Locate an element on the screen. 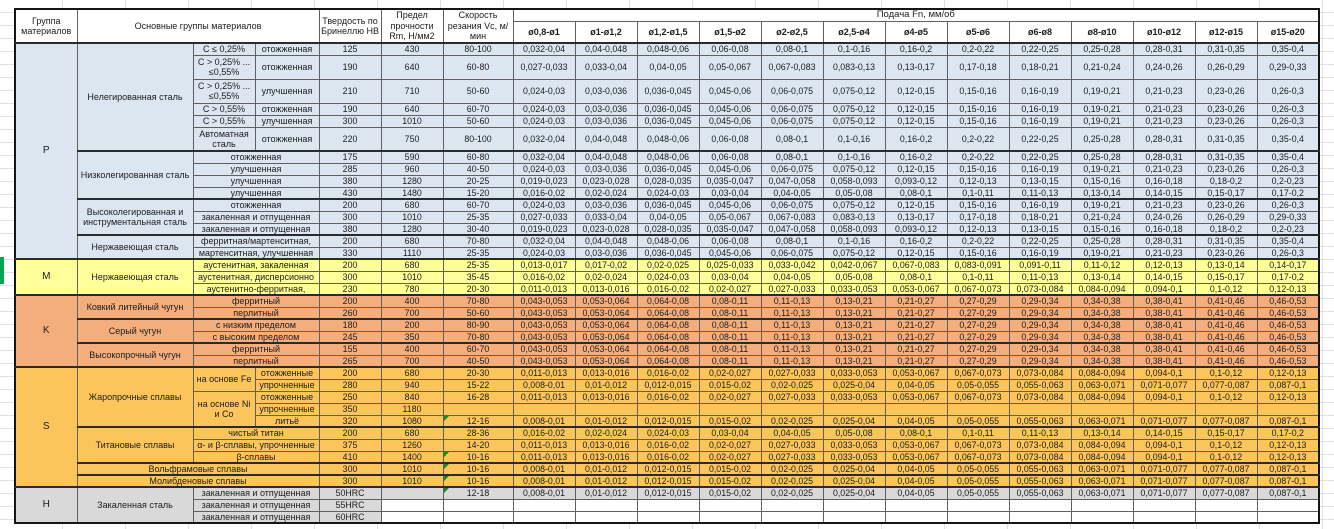 This screenshot has height=529, width=1334. feed-cell: 0,34-0,38 is located at coordinates (1102, 313).